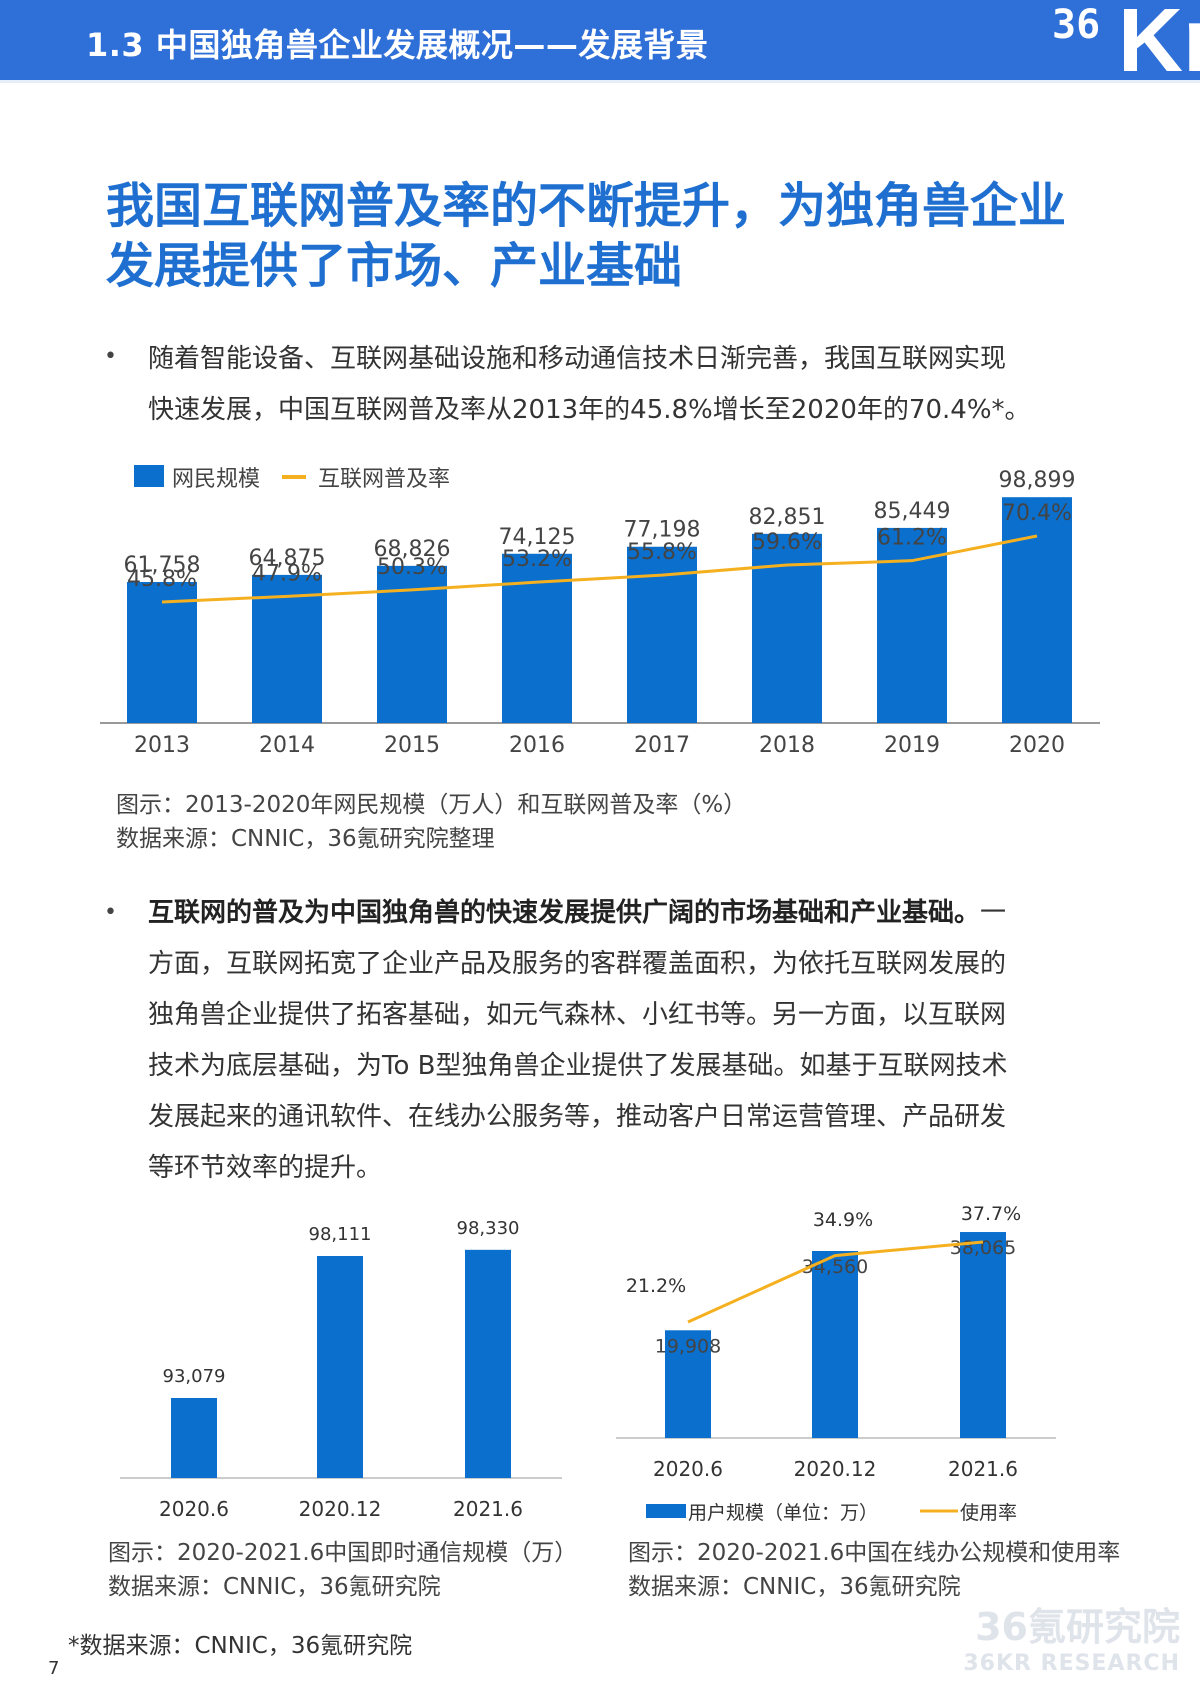 The width and height of the screenshot is (1200, 1698). Describe the element at coordinates (599, 569) in the screenshot. I see `penetration-line` at that location.